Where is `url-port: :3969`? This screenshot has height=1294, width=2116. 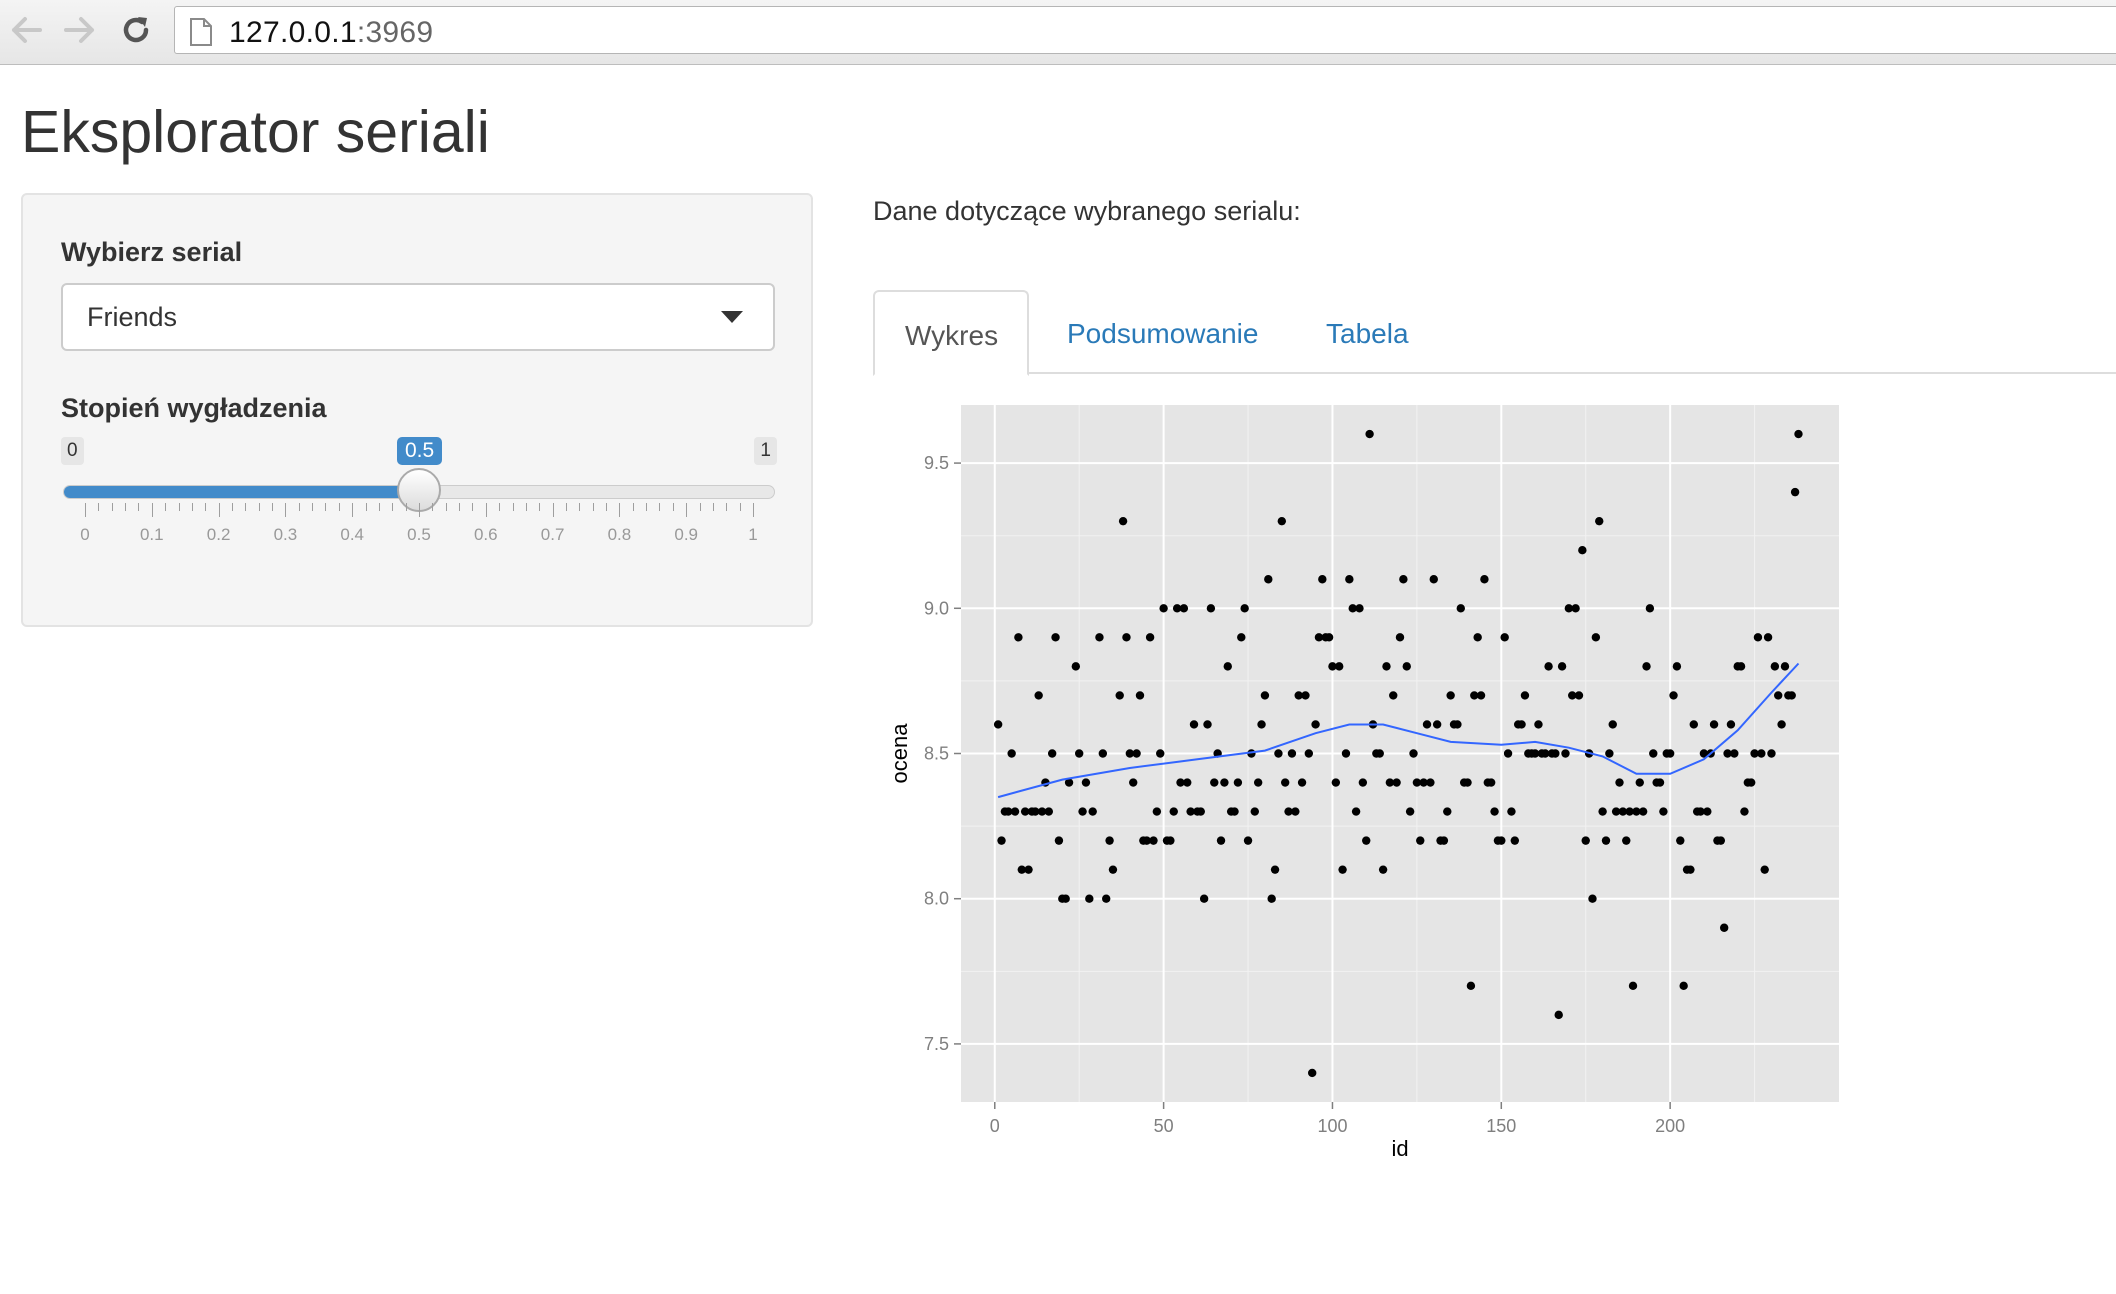 url-port: :3969 is located at coordinates (395, 32).